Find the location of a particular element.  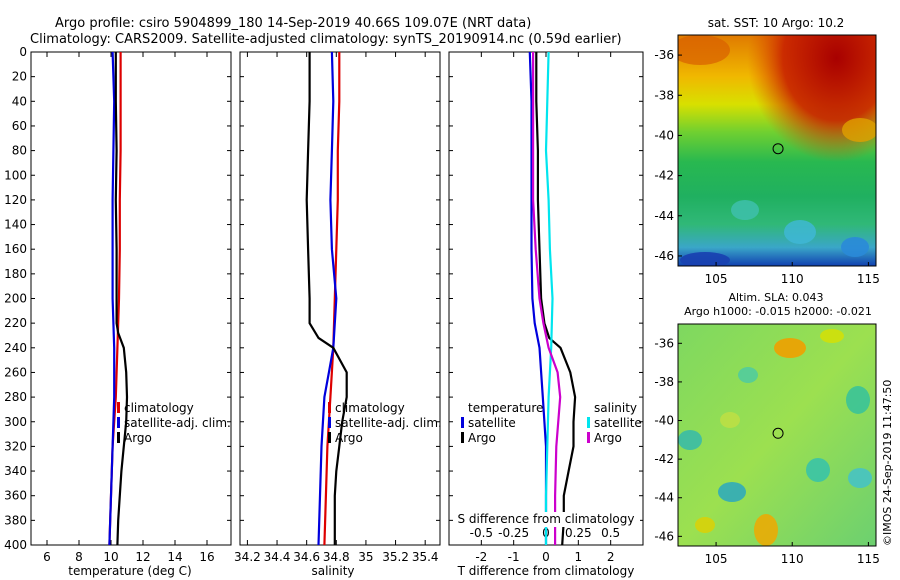

legend-label-s-satellite: satellite is located at coordinates (618, 423).